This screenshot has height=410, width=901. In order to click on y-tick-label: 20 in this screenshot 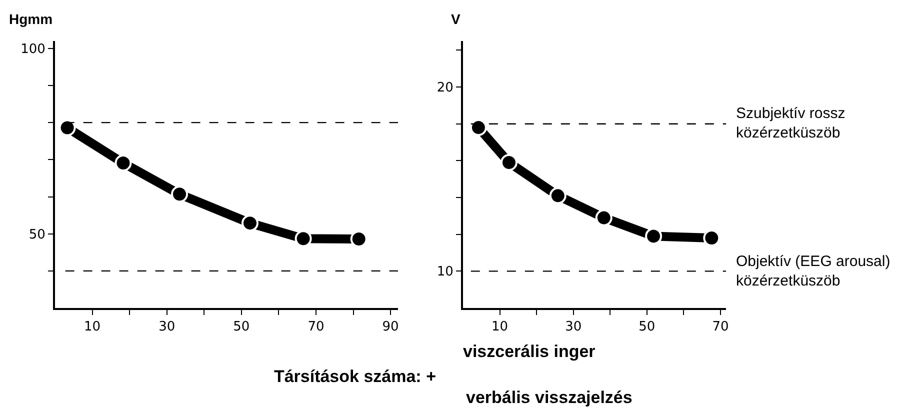, I will do `click(445, 88)`.